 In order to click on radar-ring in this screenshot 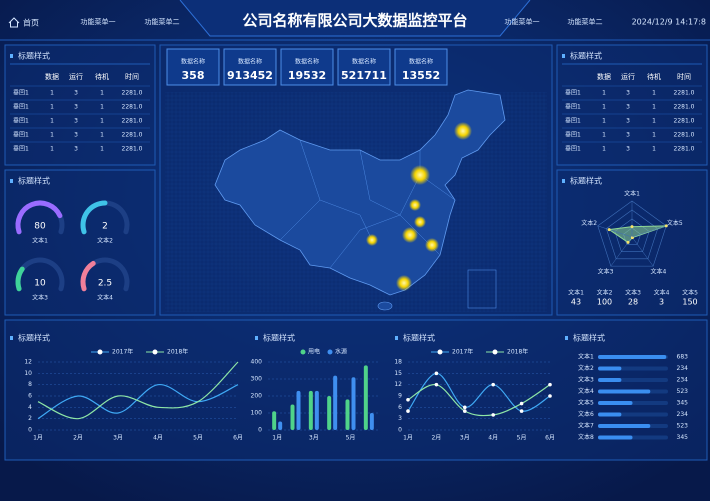, I will do `click(632, 233)`.